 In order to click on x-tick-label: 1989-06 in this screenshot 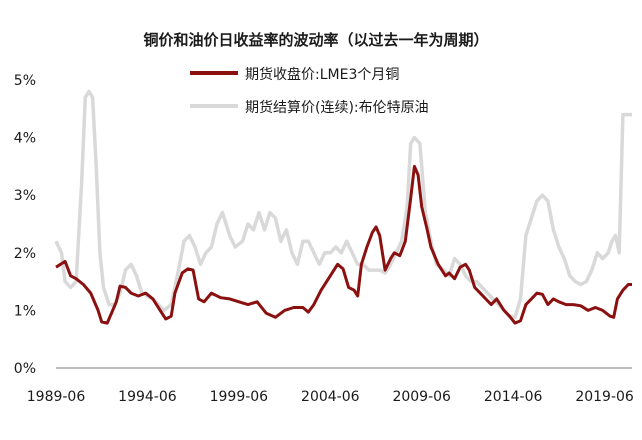, I will do `click(56, 397)`.